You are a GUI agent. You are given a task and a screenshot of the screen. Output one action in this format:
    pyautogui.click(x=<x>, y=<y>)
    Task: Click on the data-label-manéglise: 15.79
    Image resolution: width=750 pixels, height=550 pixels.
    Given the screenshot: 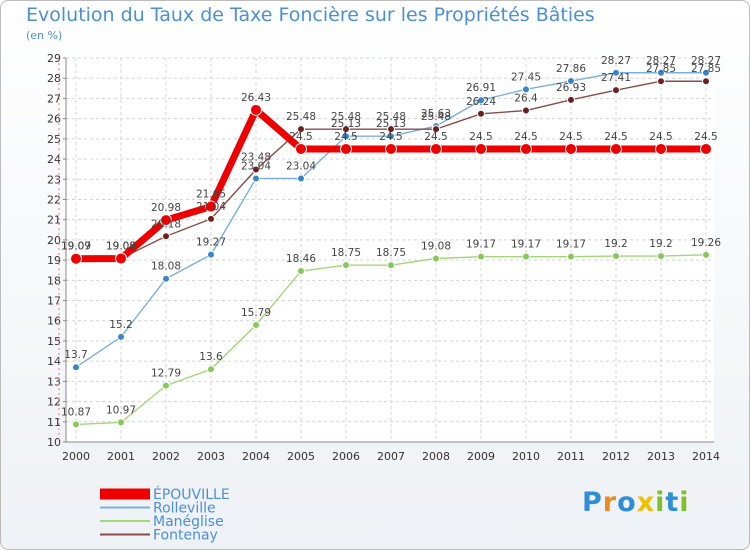 What is the action you would take?
    pyautogui.click(x=256, y=313)
    